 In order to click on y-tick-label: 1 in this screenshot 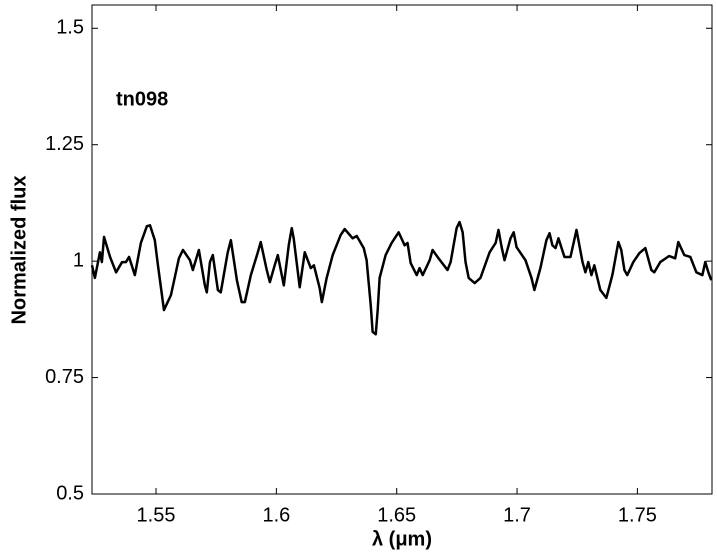, I will do `click(78, 260)`.